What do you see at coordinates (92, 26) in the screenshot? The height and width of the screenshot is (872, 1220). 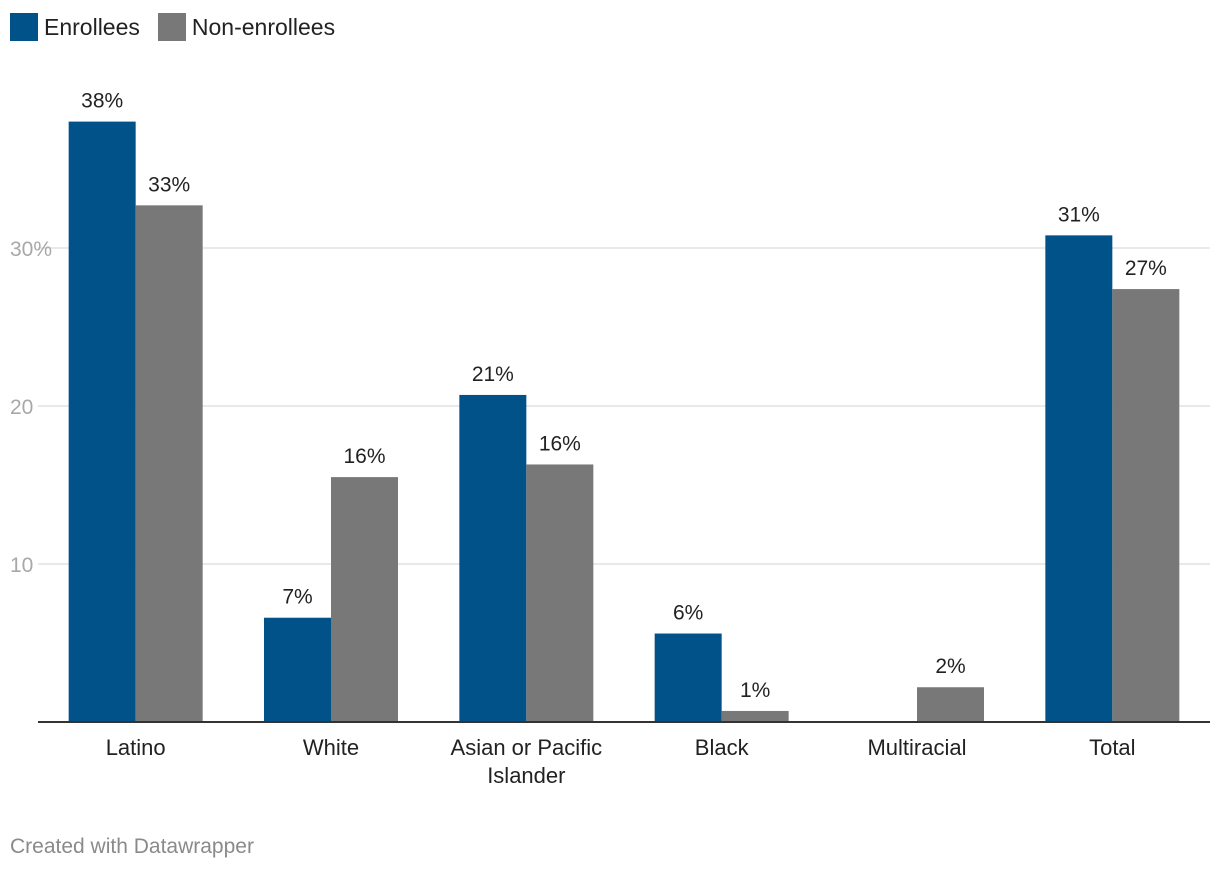 I see `legend-label-enrollees: Enrollees` at bounding box center [92, 26].